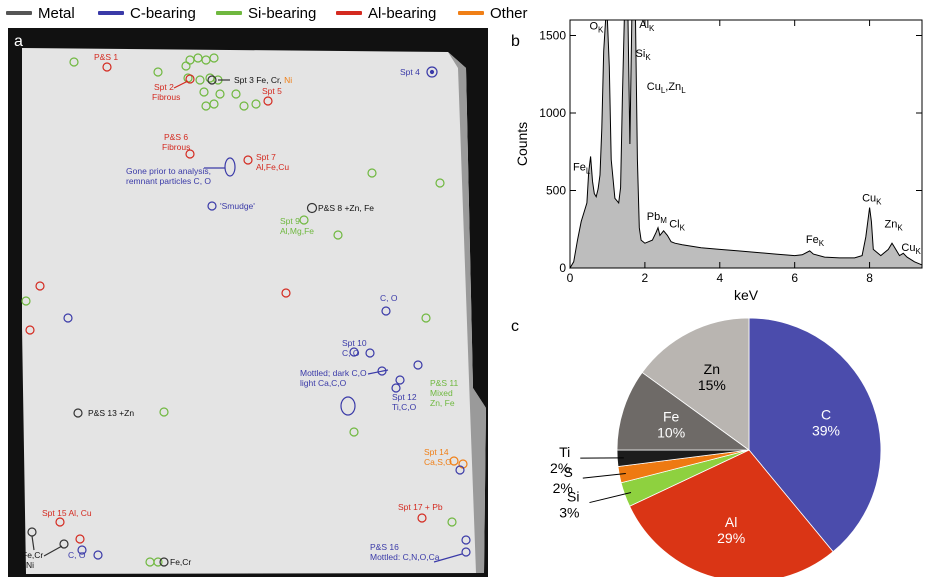 This screenshot has width=925, height=582. What do you see at coordinates (67, 513) in the screenshot?
I see `map-label: Spt 15 Al, Cu` at bounding box center [67, 513].